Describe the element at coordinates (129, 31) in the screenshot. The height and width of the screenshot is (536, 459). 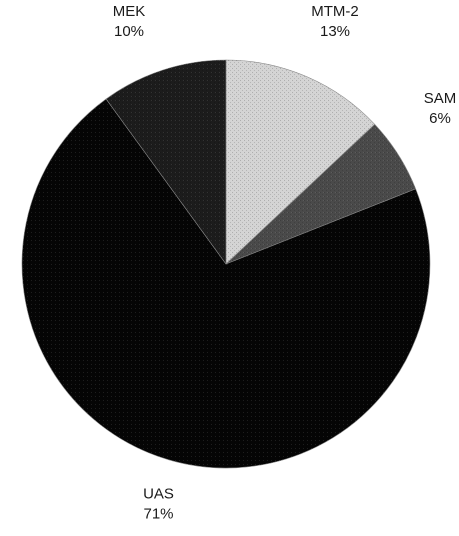
I see `slice-value-mek: 10%` at that location.